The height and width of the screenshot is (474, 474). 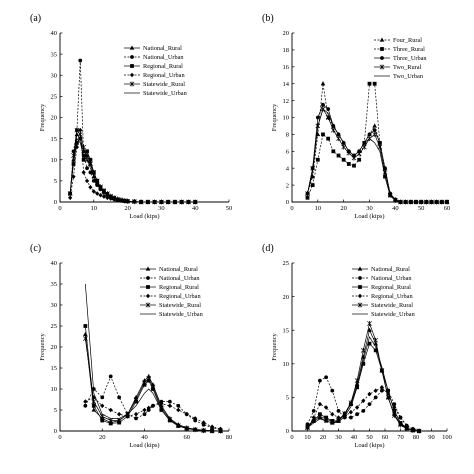 What do you see at coordinates (163, 57) in the screenshot?
I see `legend-label: National_Urban` at bounding box center [163, 57].